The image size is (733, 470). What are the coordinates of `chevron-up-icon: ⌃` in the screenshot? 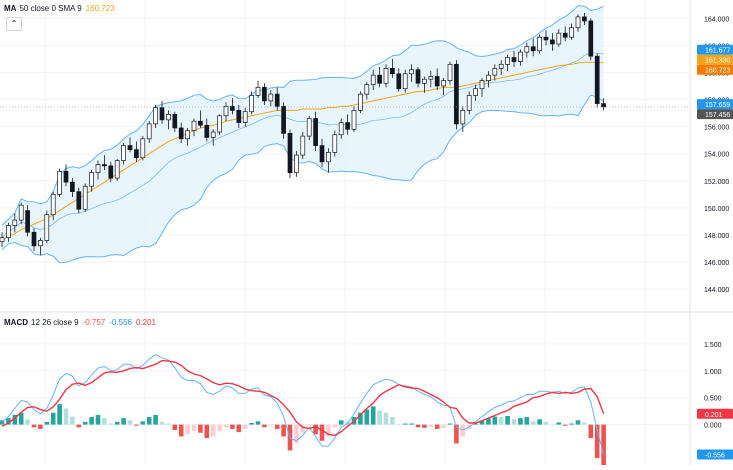 It's located at (14, 23).